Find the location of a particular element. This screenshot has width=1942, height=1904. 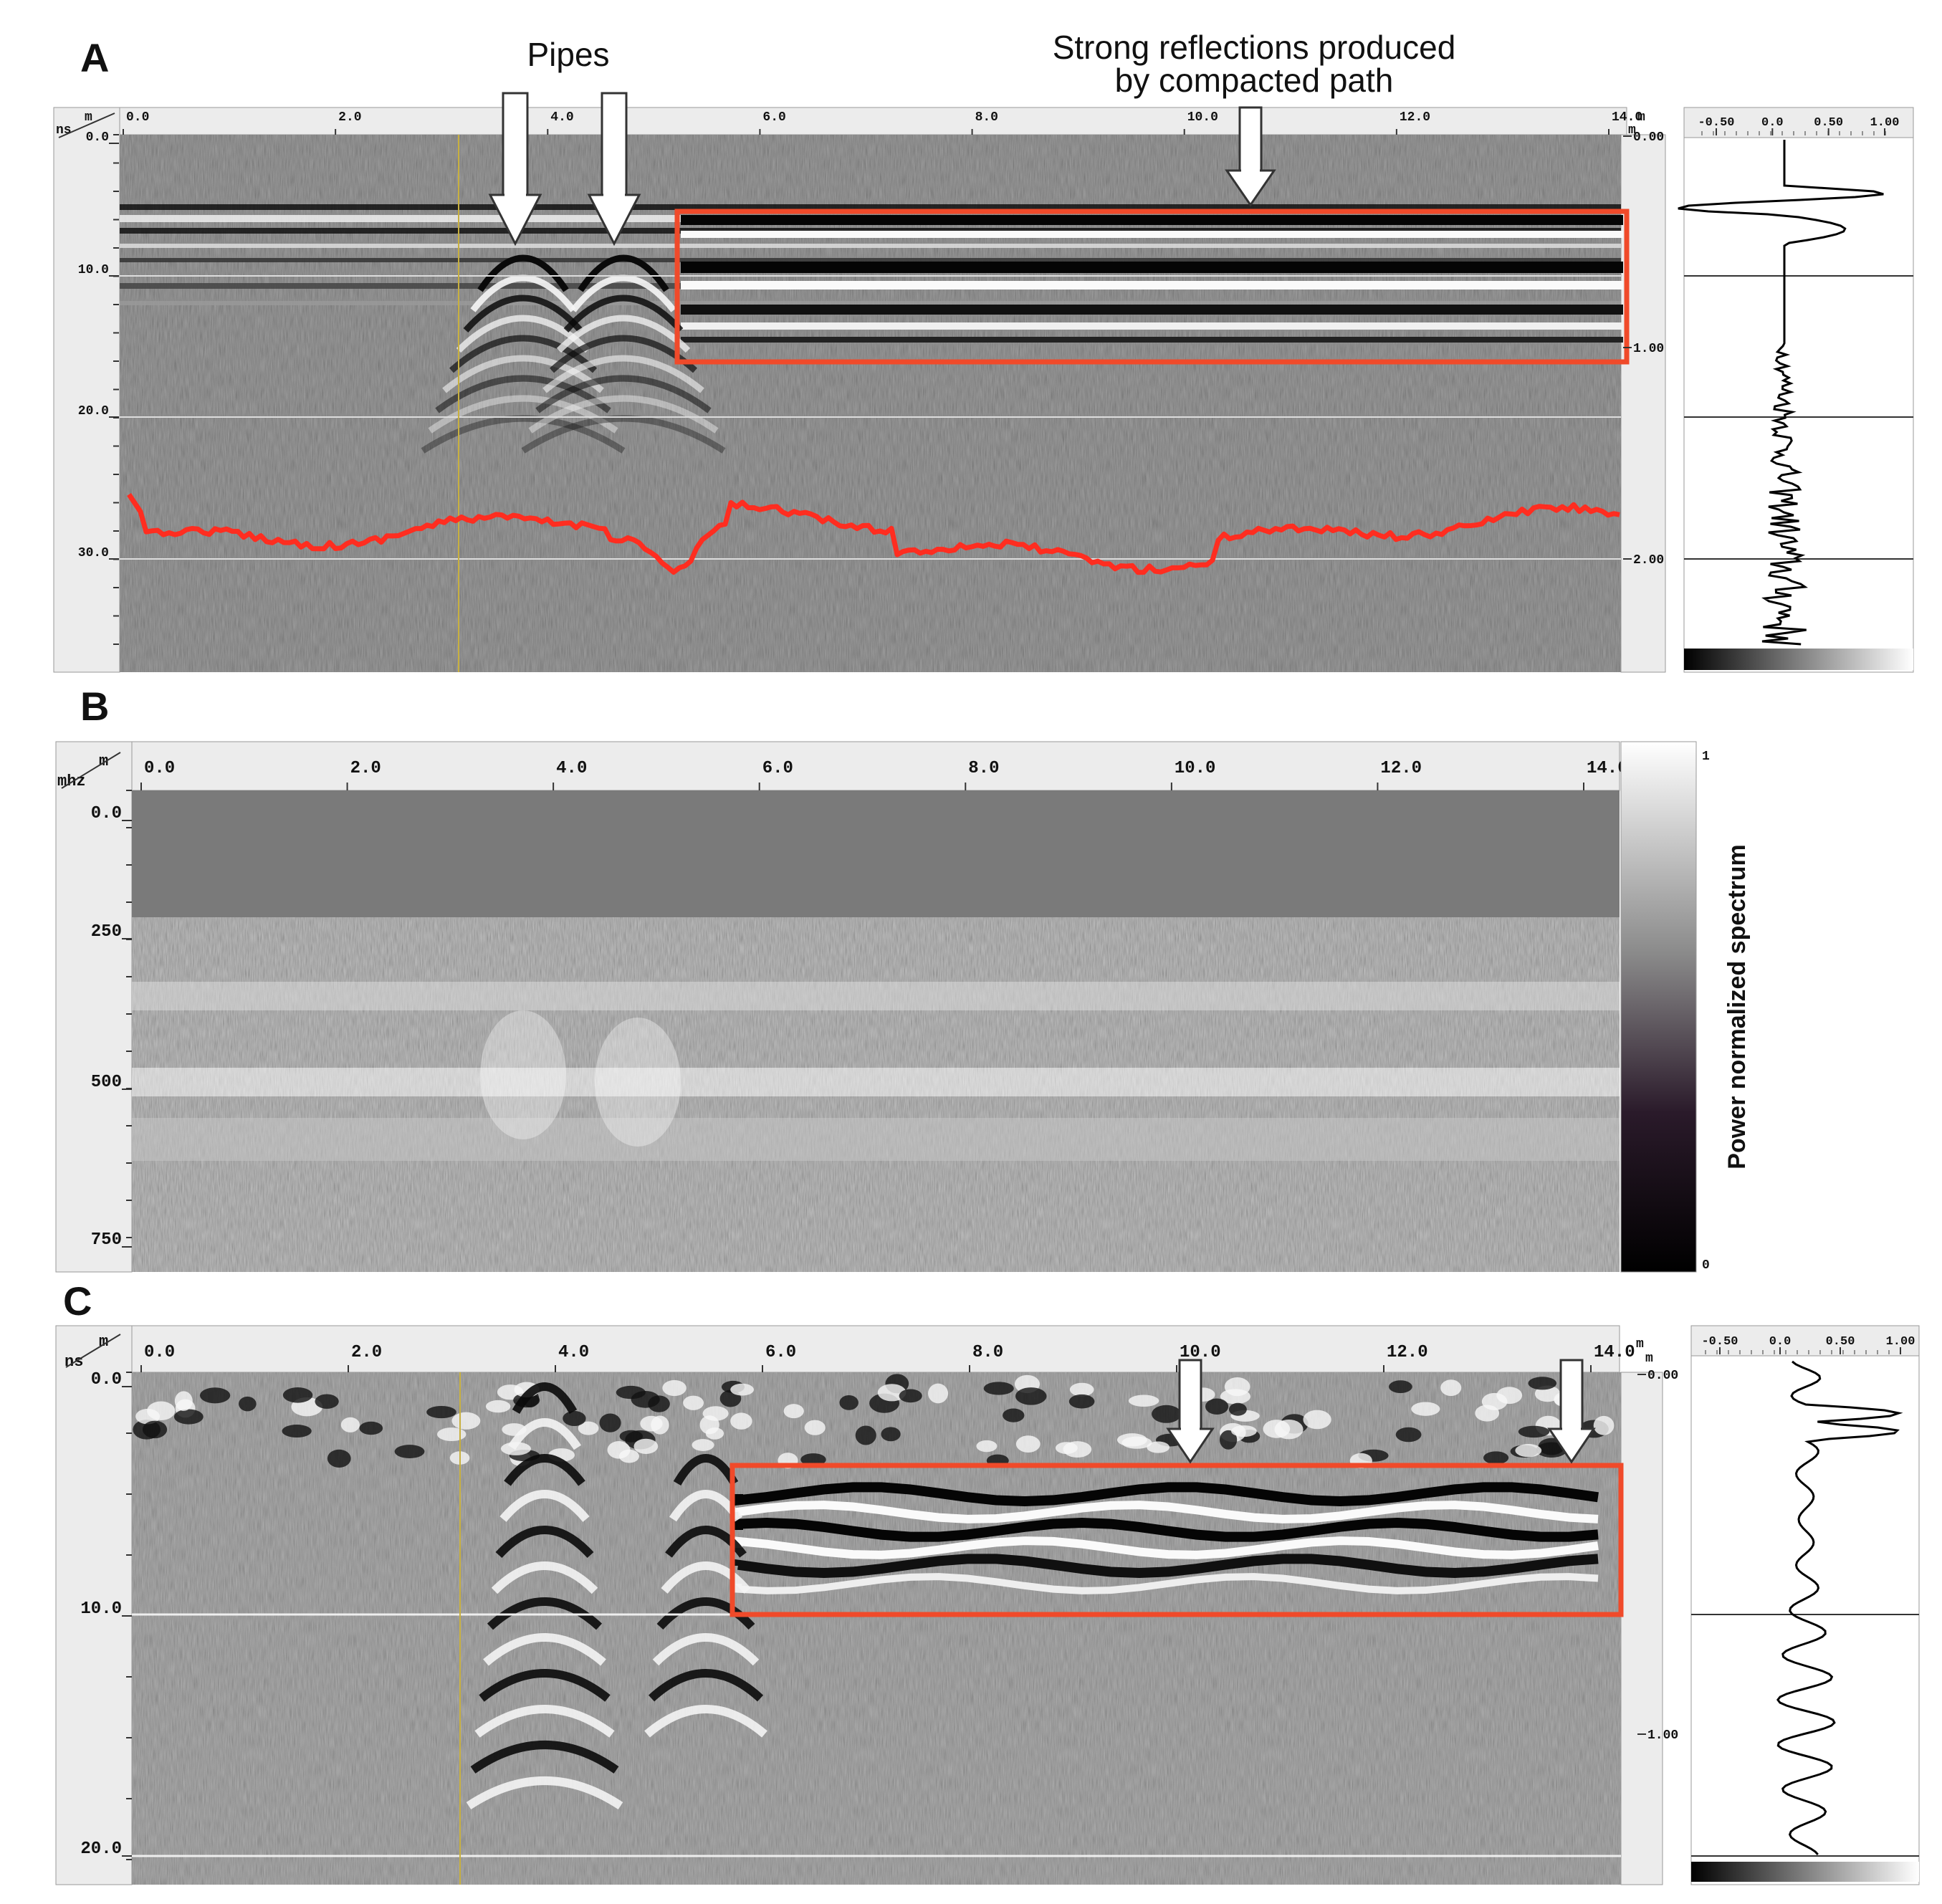

x-tick-label: 6.0 is located at coordinates (777, 768).